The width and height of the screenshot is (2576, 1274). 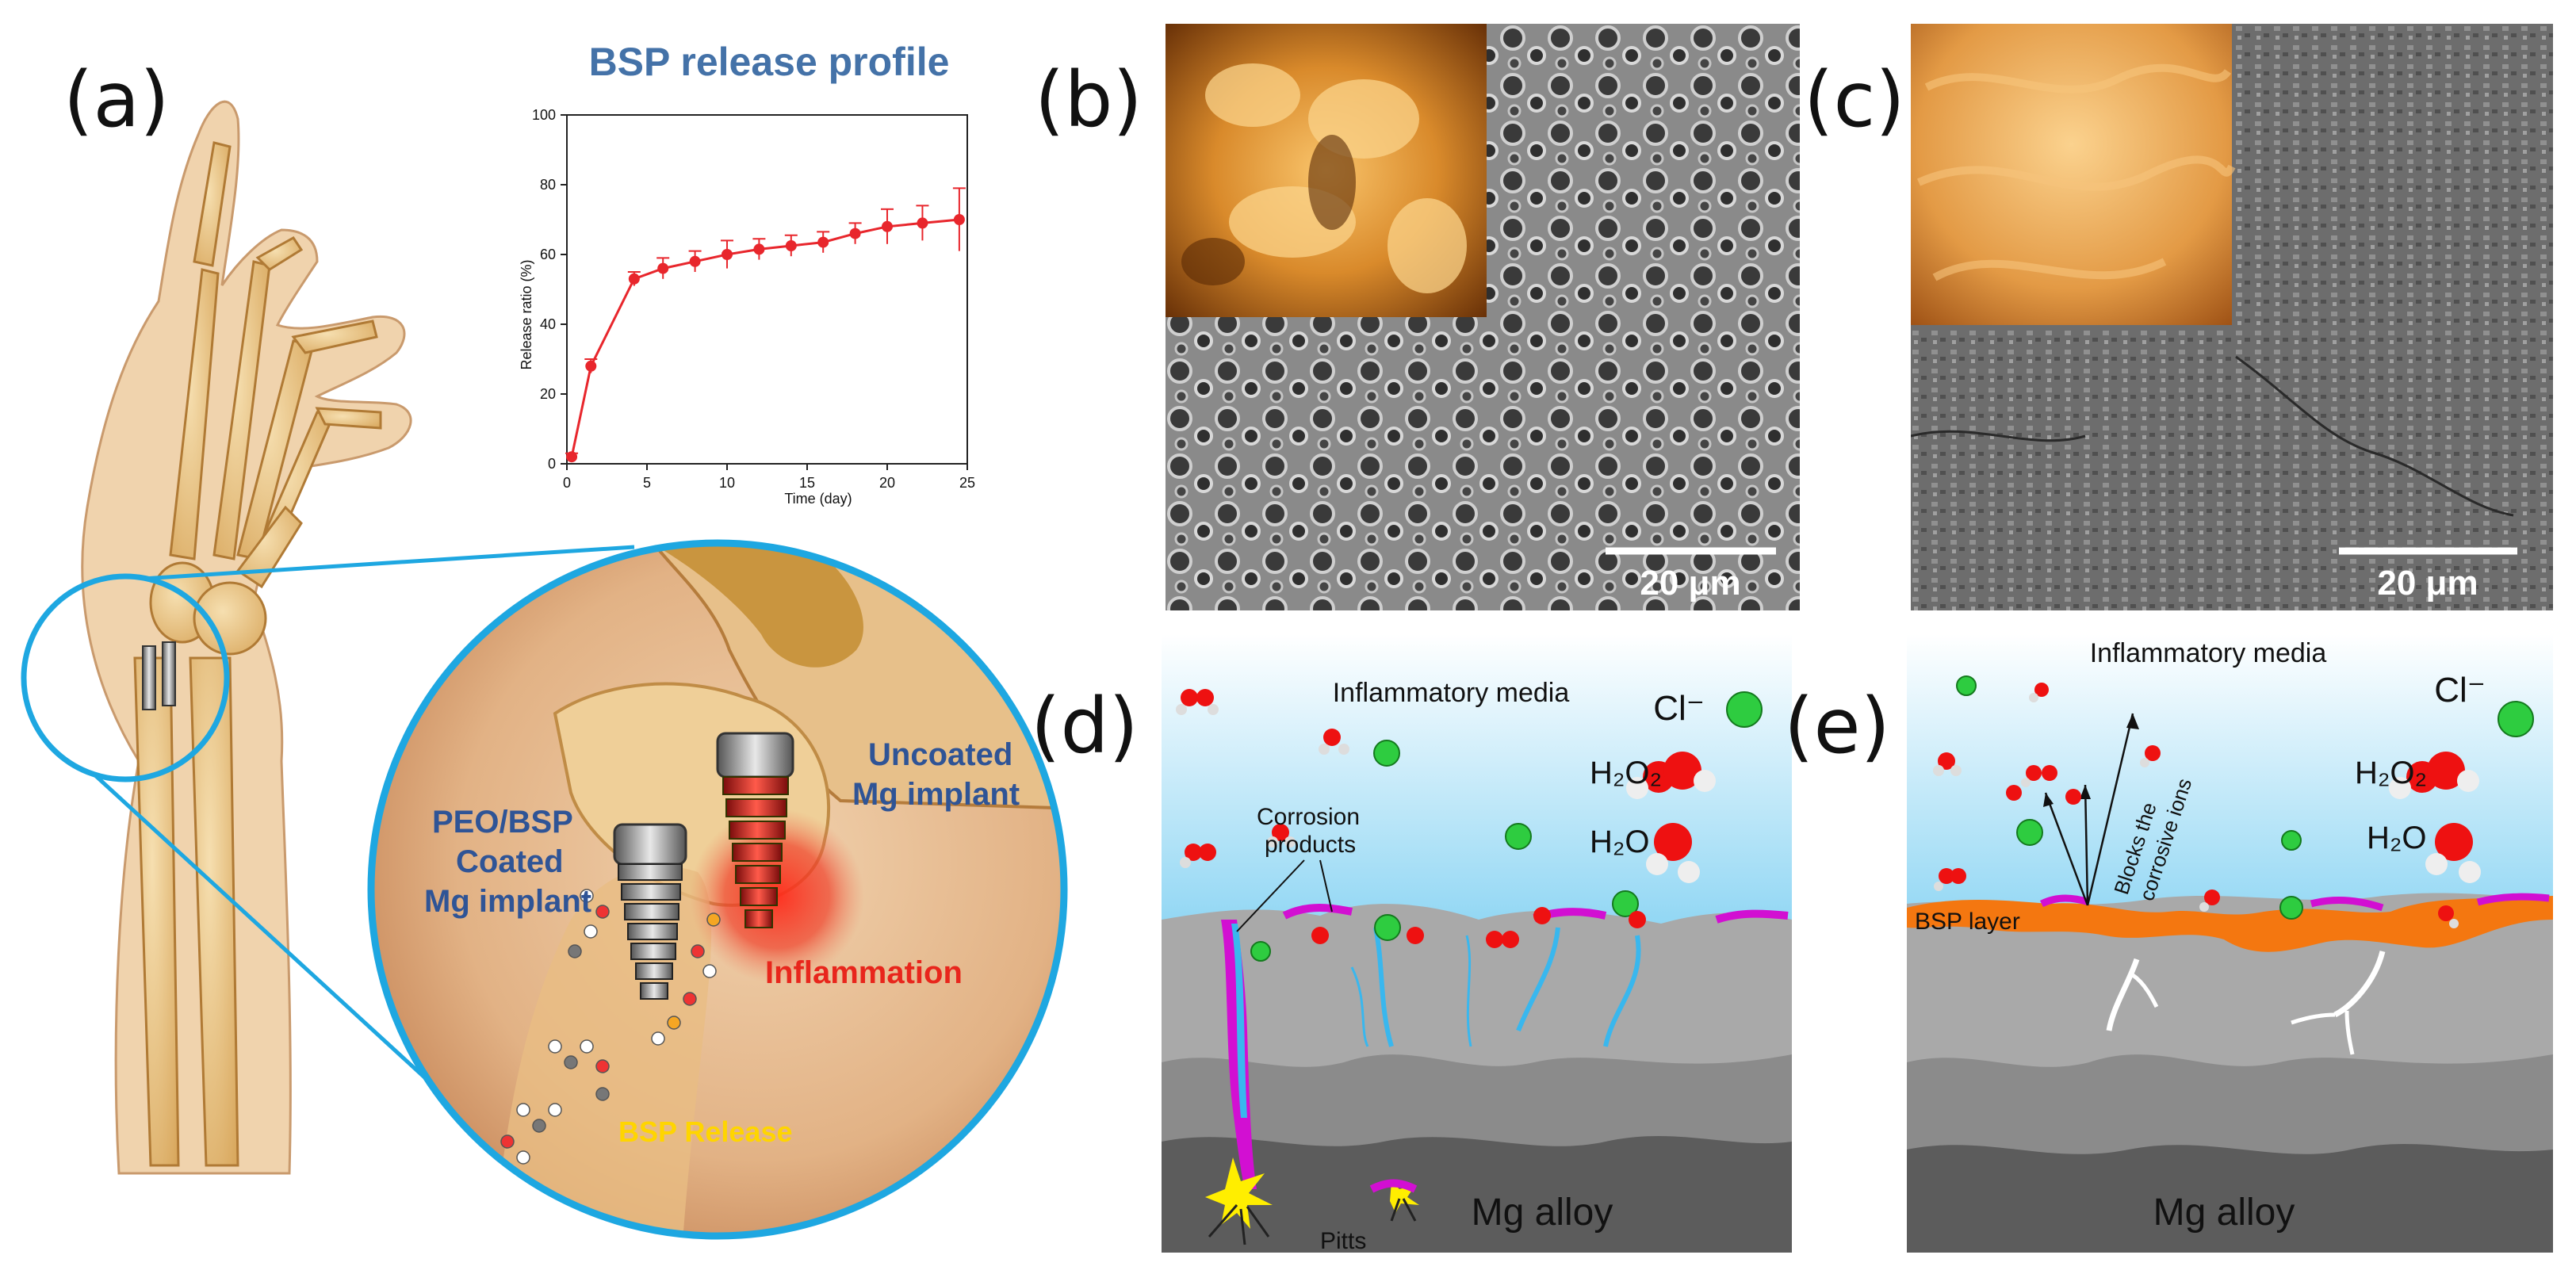 What do you see at coordinates (548, 324) in the screenshot?
I see `y-tick-label: 40` at bounding box center [548, 324].